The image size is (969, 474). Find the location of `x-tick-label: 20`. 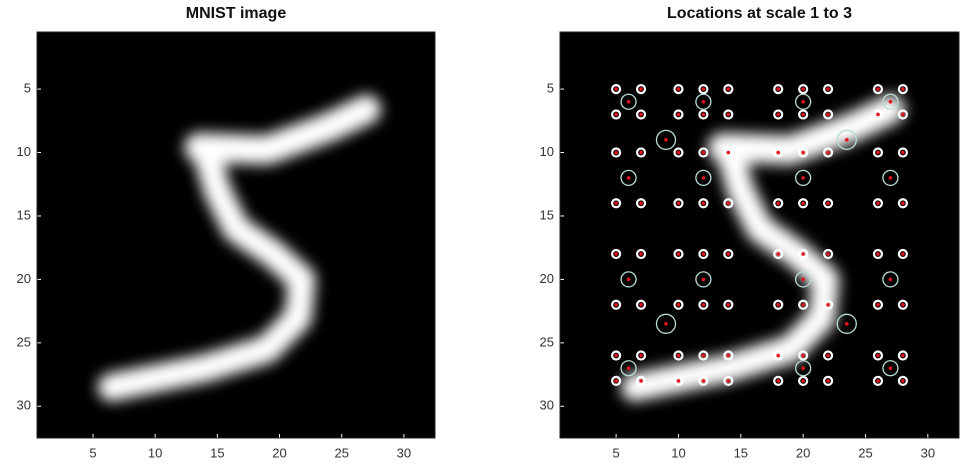

x-tick-label: 20 is located at coordinates (803, 452).